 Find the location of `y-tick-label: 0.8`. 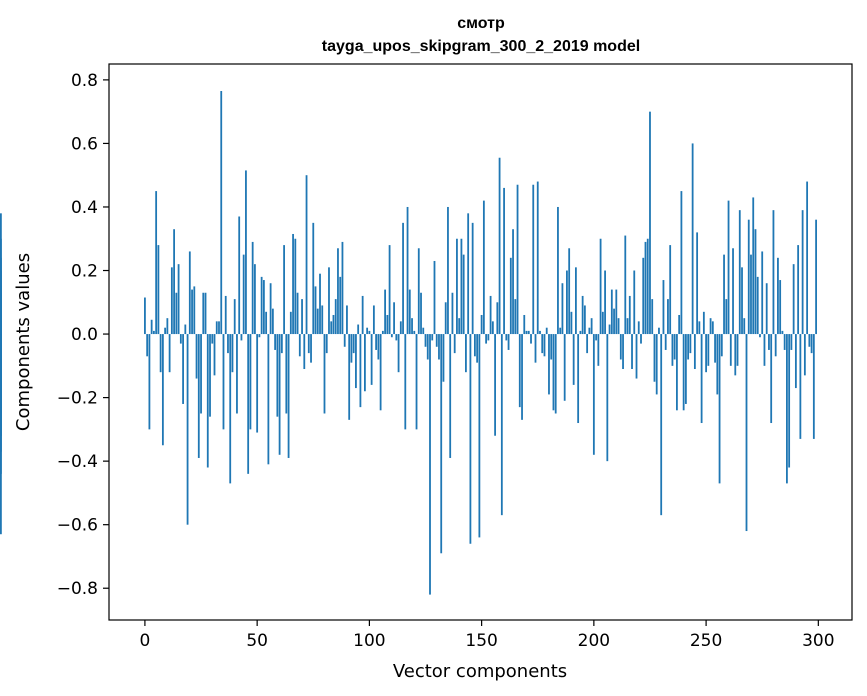

y-tick-label: 0.8 is located at coordinates (84, 81).